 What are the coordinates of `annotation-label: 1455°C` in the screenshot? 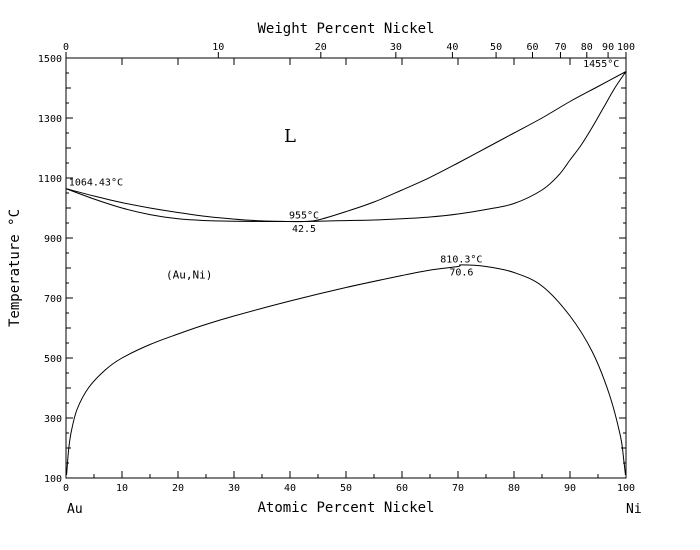 It's located at (601, 64).